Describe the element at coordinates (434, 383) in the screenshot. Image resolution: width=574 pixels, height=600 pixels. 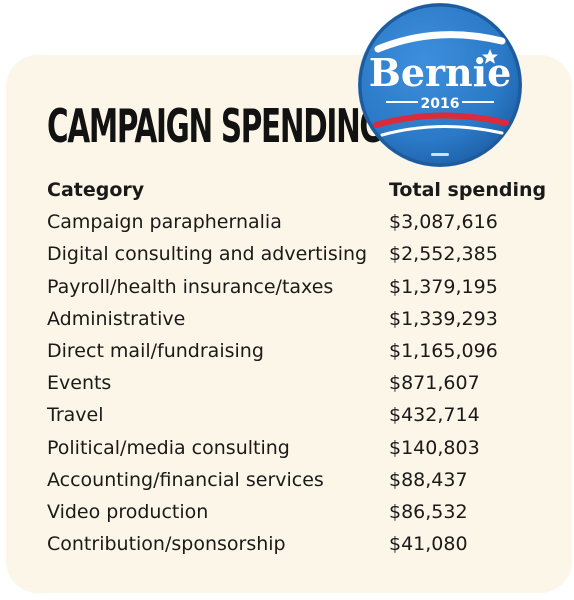
I see `spending-value: $871,607` at that location.